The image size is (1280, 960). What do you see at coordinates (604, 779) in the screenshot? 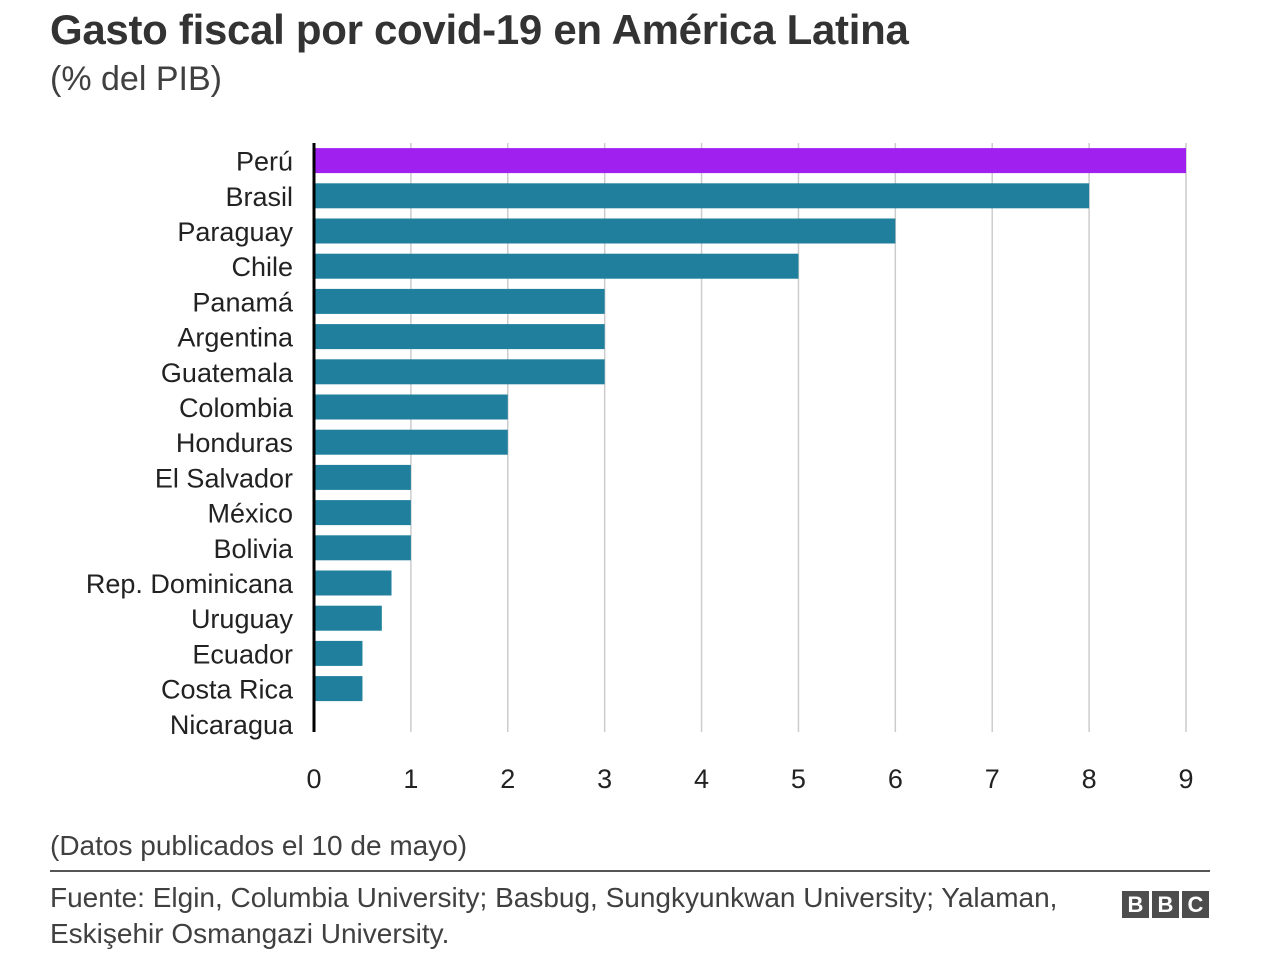
I see `x-tick-label: 3` at bounding box center [604, 779].